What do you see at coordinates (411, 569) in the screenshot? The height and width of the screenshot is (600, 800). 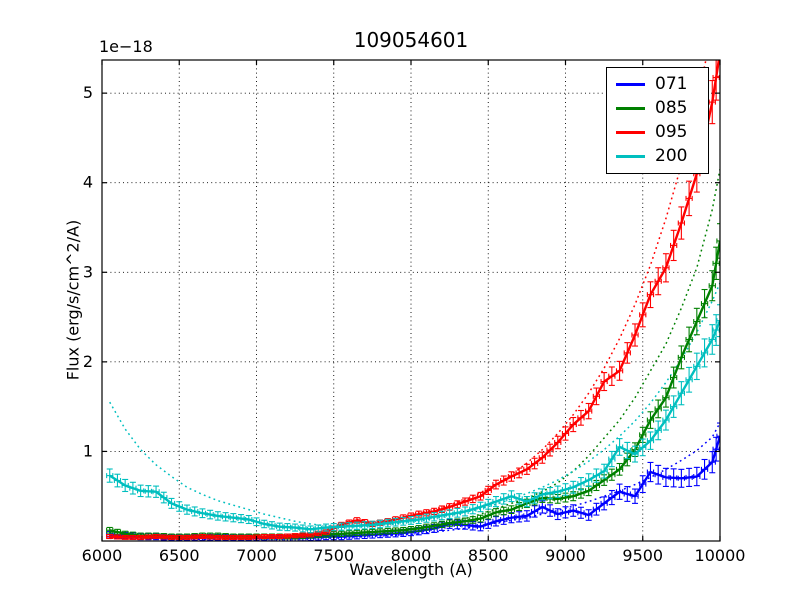 I see `x-axis-label: Wavelength (A)` at bounding box center [411, 569].